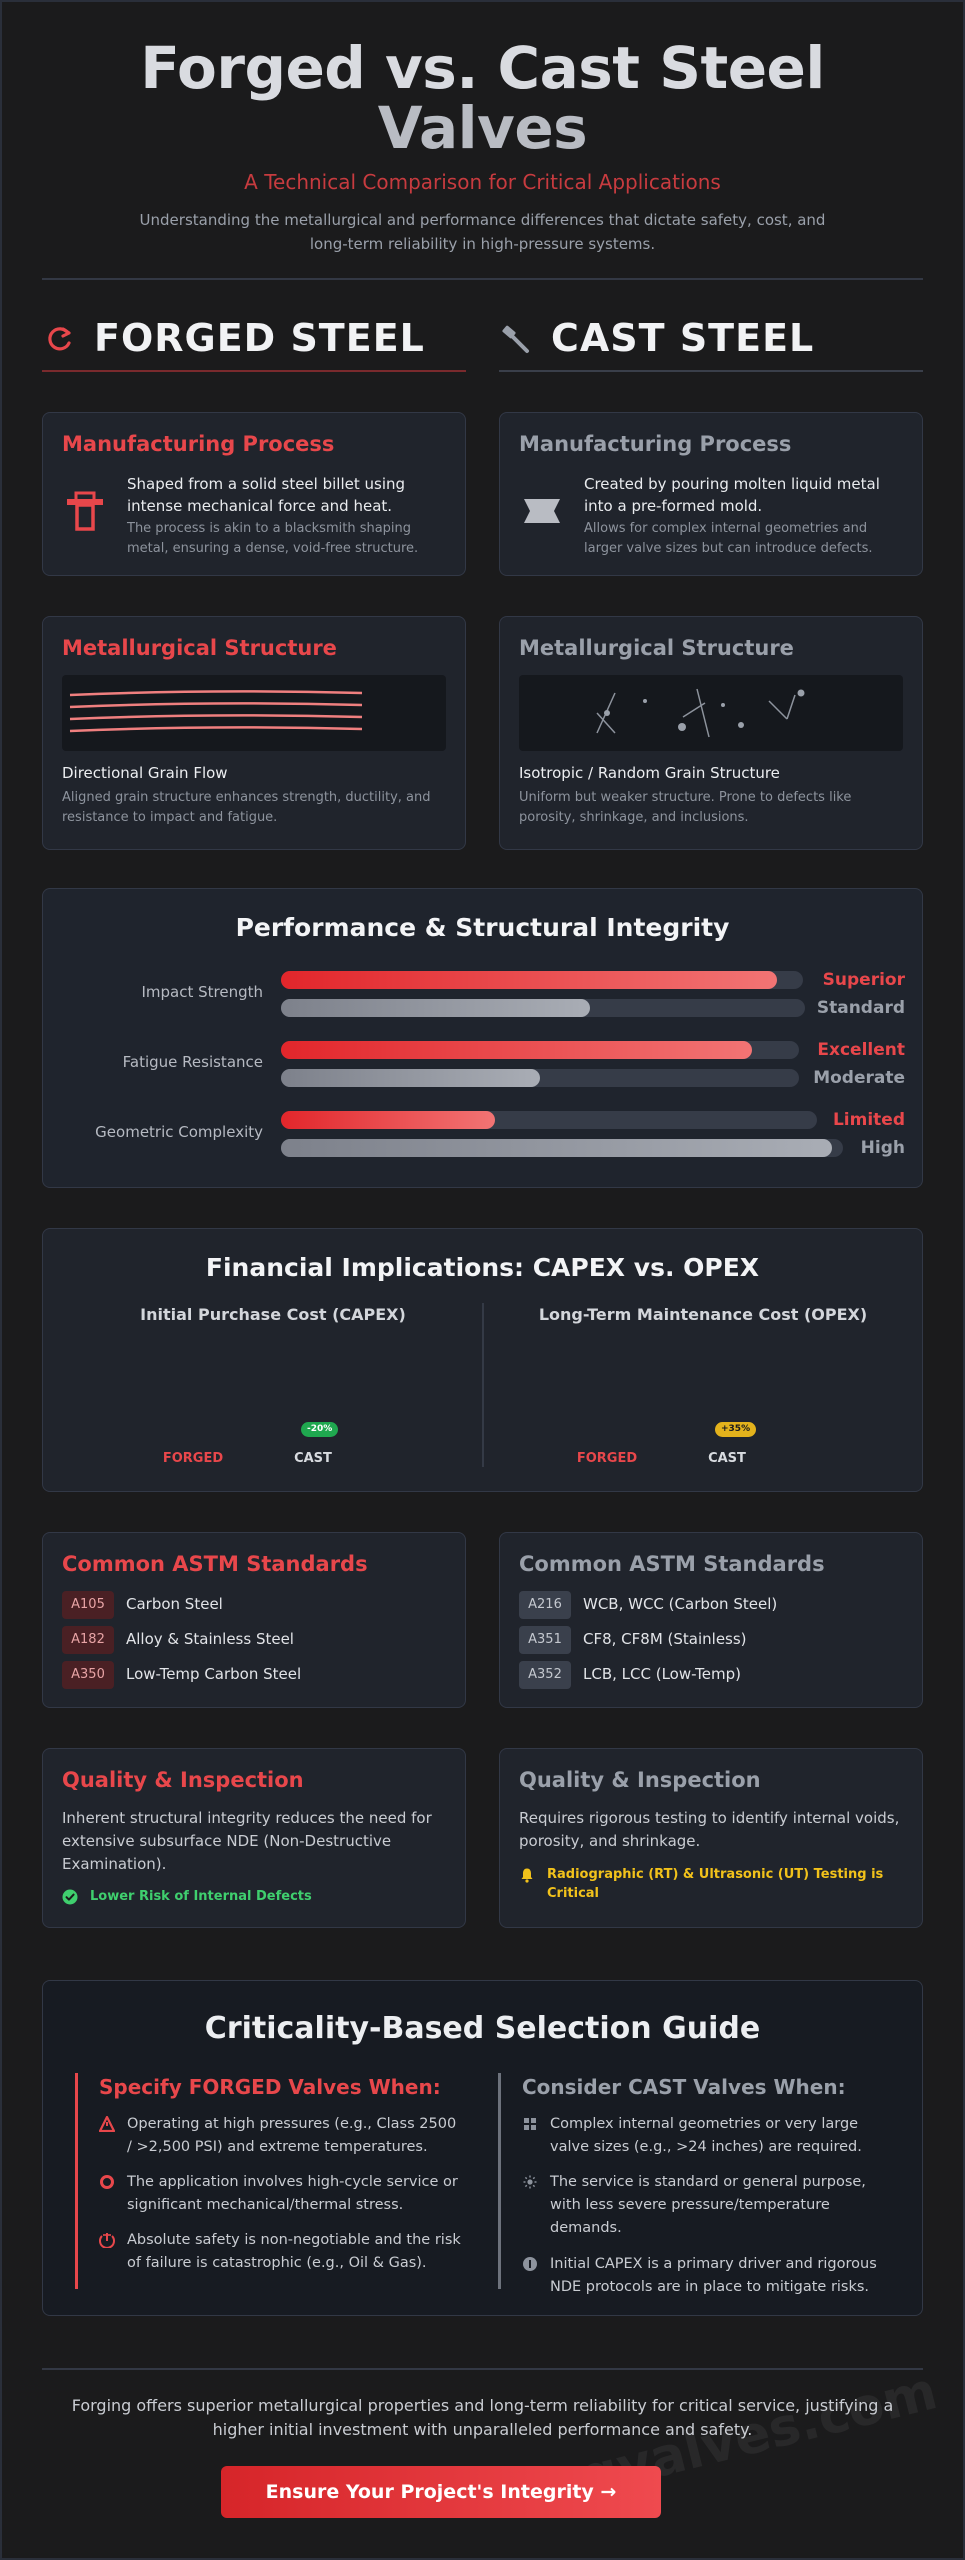  I want to click on capex-title: Initial Purchase Cost (CAPEX), so click(273, 1314).